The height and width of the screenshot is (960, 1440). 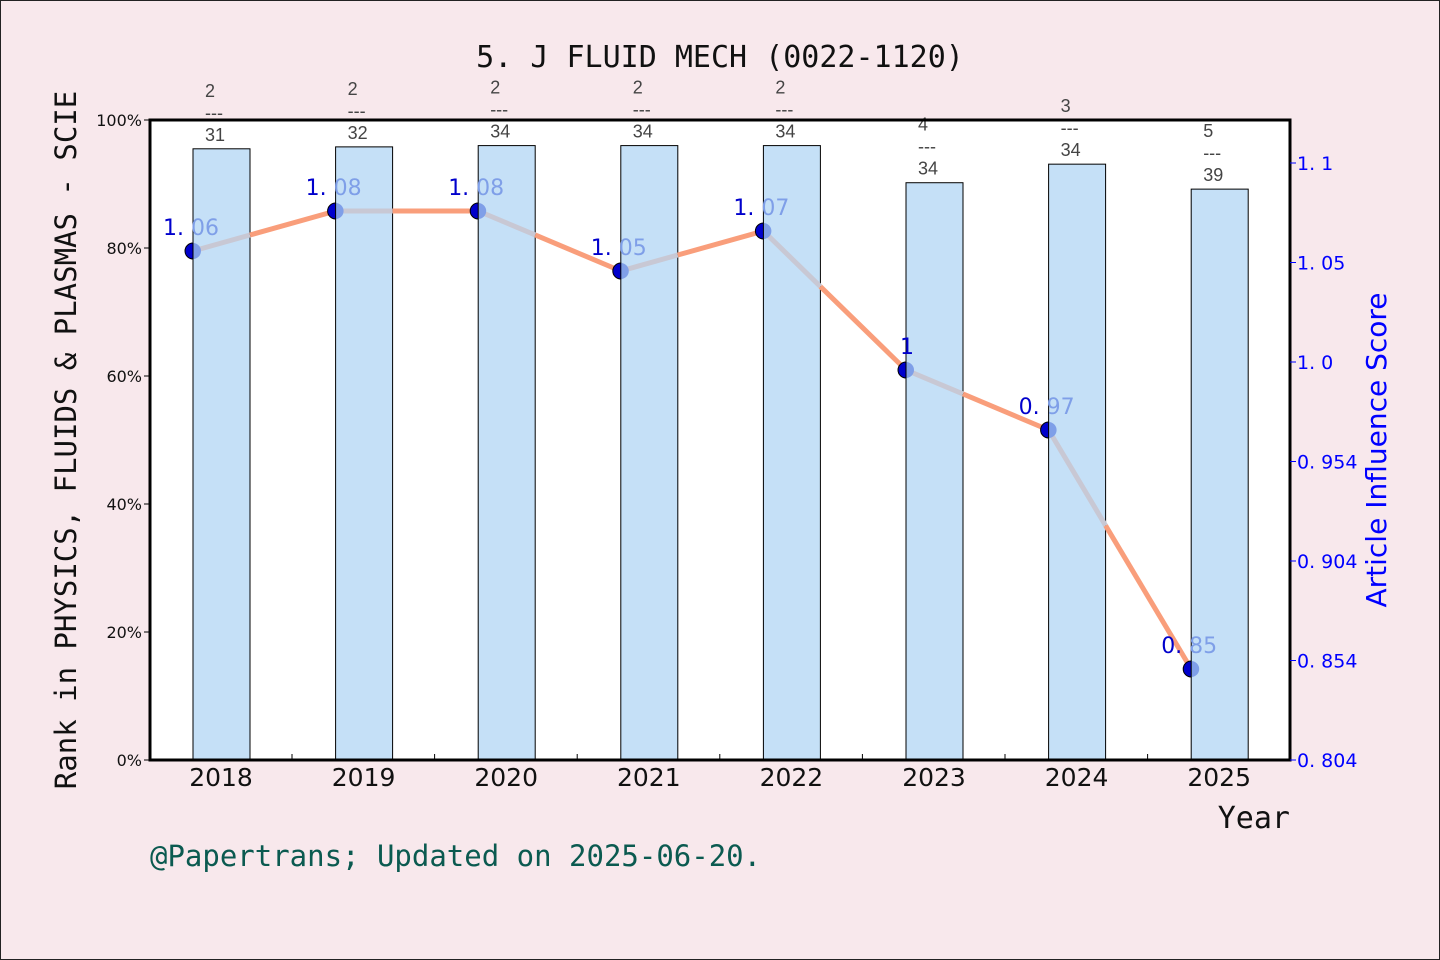 What do you see at coordinates (792, 777) in the screenshot?
I see `x-tick-label: 2022` at bounding box center [792, 777].